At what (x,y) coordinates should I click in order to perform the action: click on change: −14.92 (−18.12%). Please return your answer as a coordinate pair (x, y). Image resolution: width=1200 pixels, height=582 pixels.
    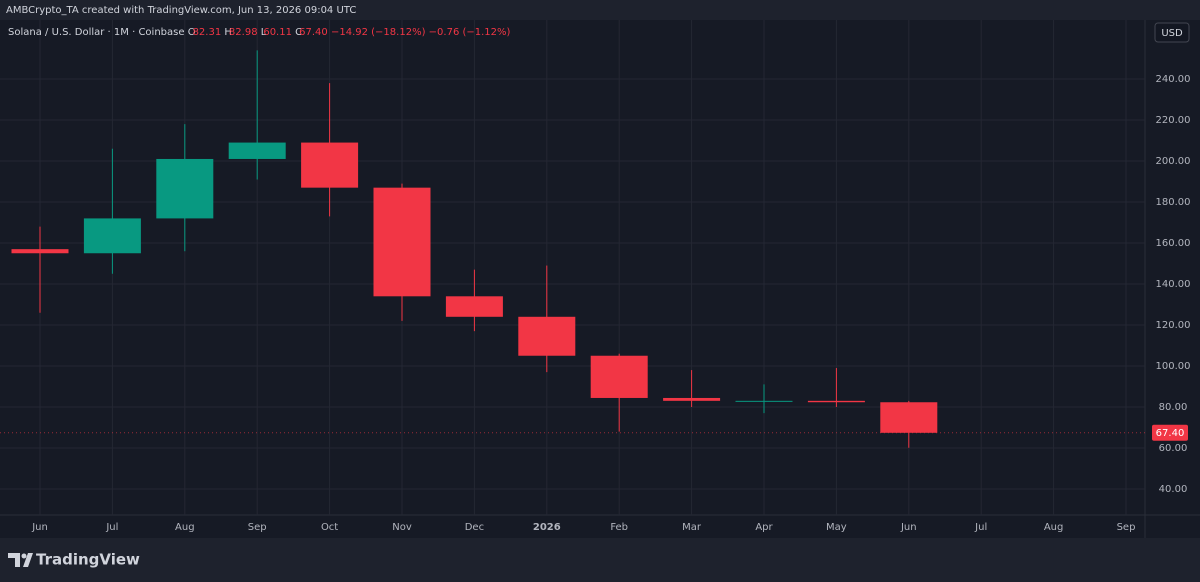
    Looking at the image, I should click on (378, 32).